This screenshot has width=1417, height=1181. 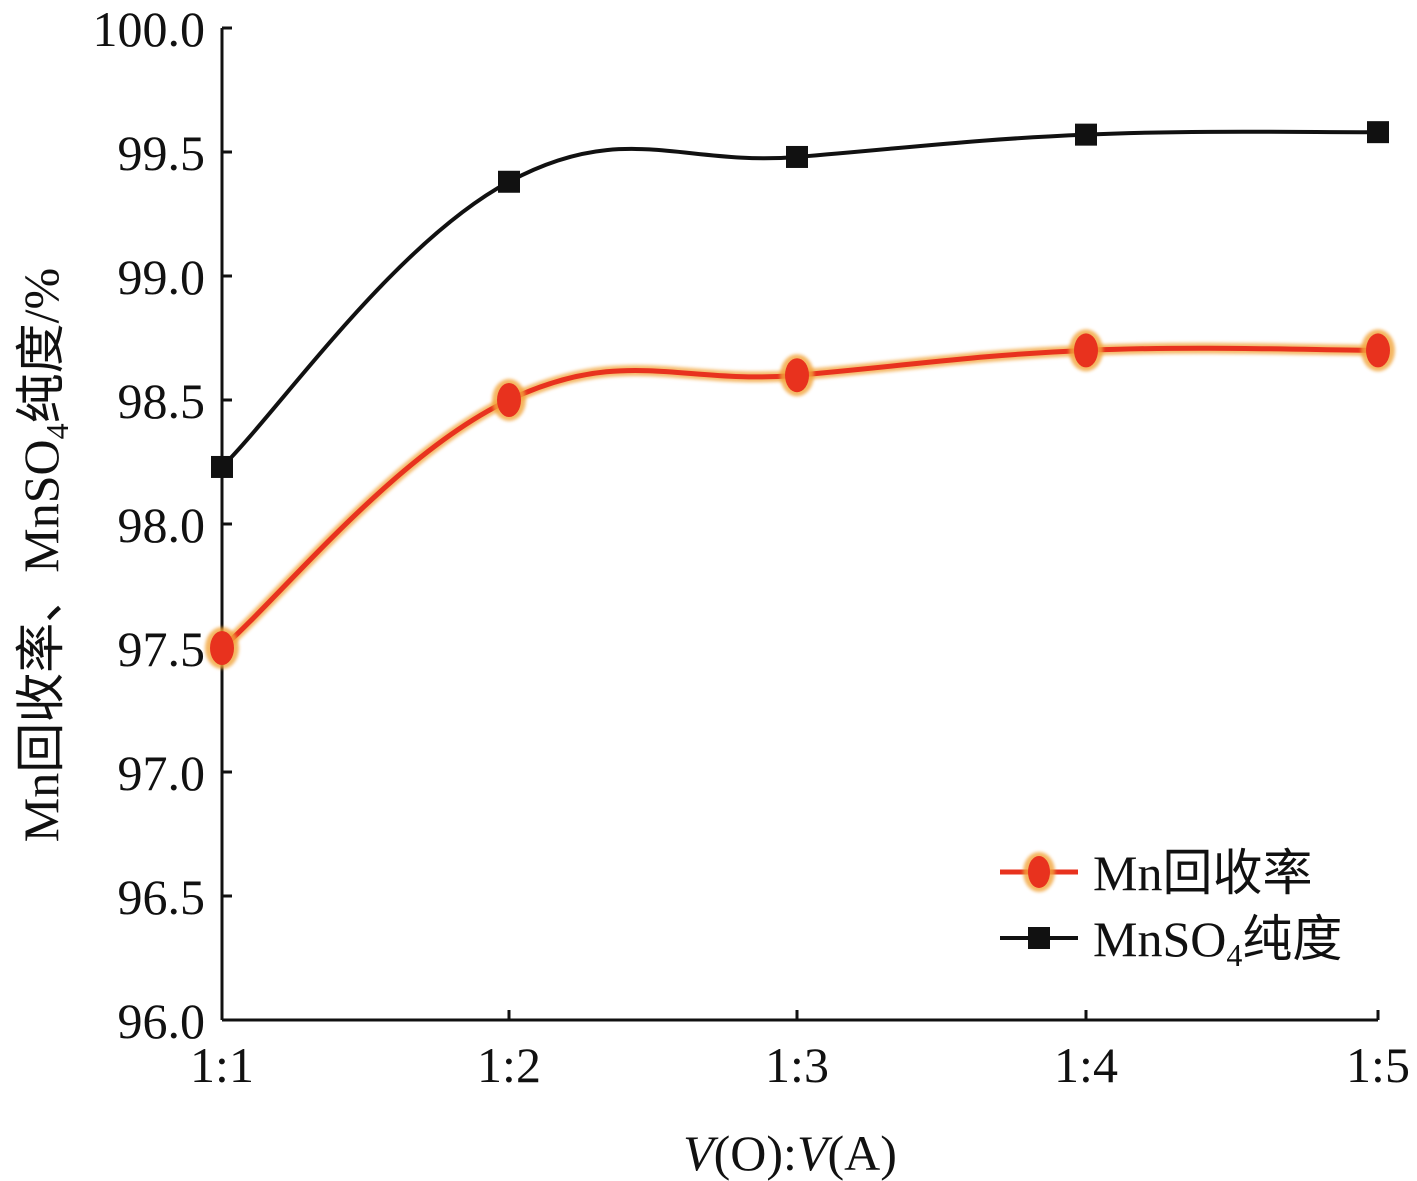 What do you see at coordinates (1039, 938) in the screenshot?
I see `legend-square-marker` at bounding box center [1039, 938].